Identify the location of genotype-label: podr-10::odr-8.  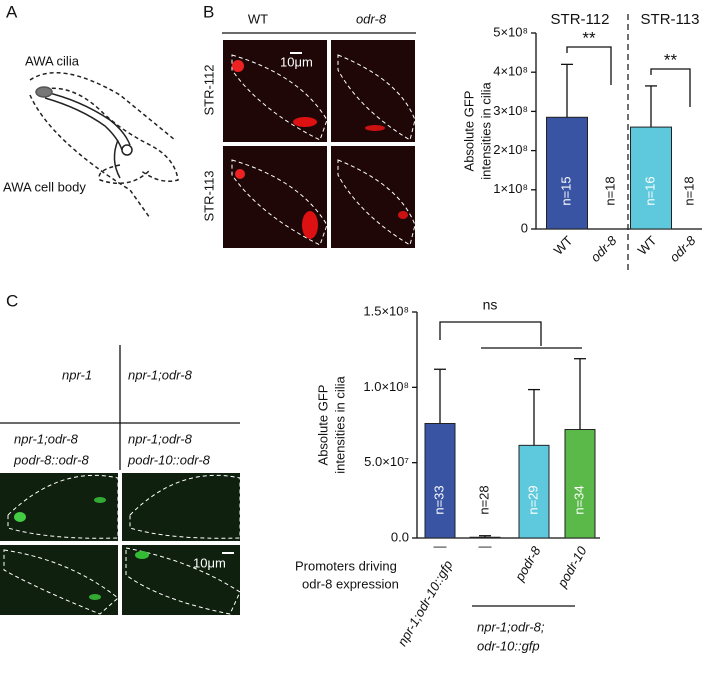
(169, 459).